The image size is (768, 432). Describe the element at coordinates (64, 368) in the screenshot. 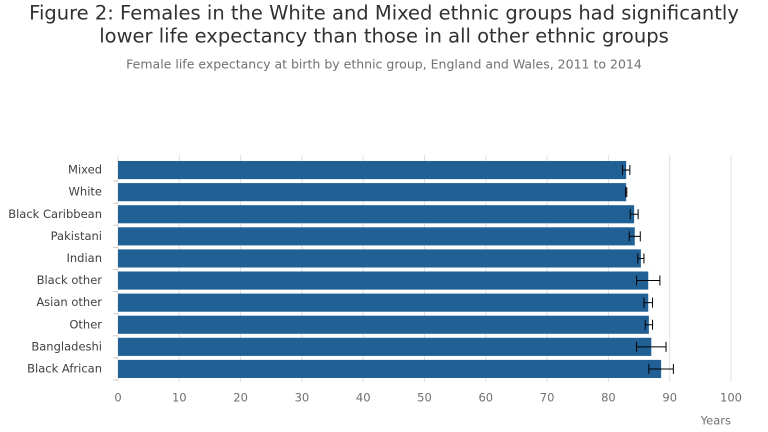

I see `y-tick-label: Black African` at that location.